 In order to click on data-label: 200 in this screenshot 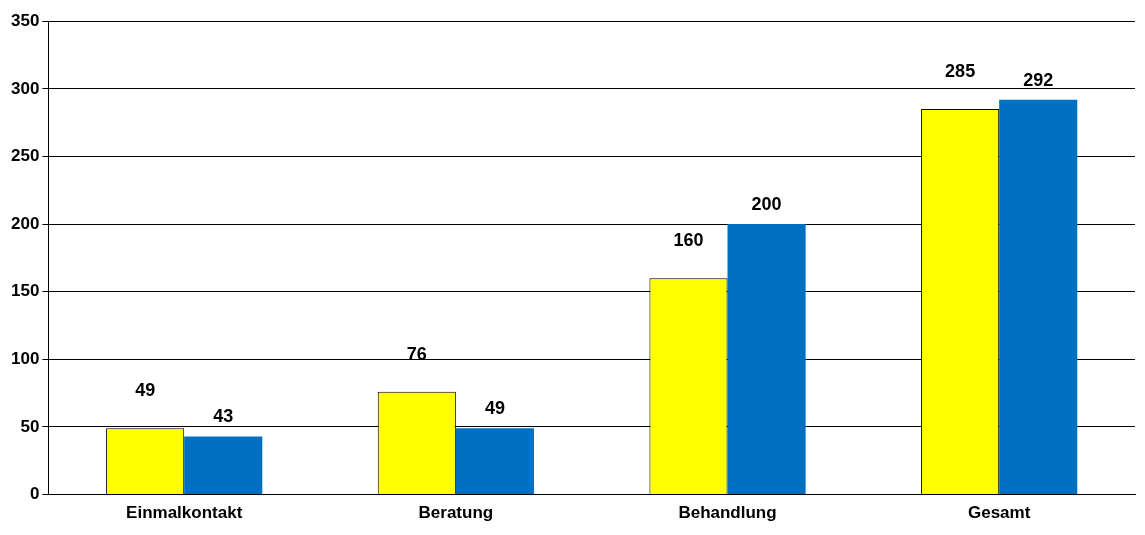, I will do `click(766, 204)`.